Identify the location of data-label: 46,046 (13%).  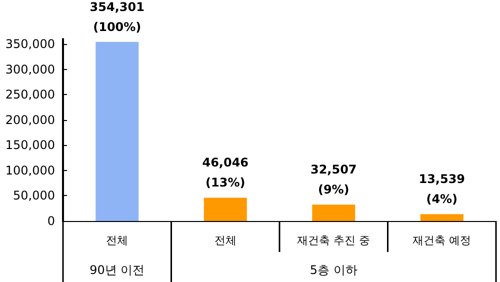
(225, 173).